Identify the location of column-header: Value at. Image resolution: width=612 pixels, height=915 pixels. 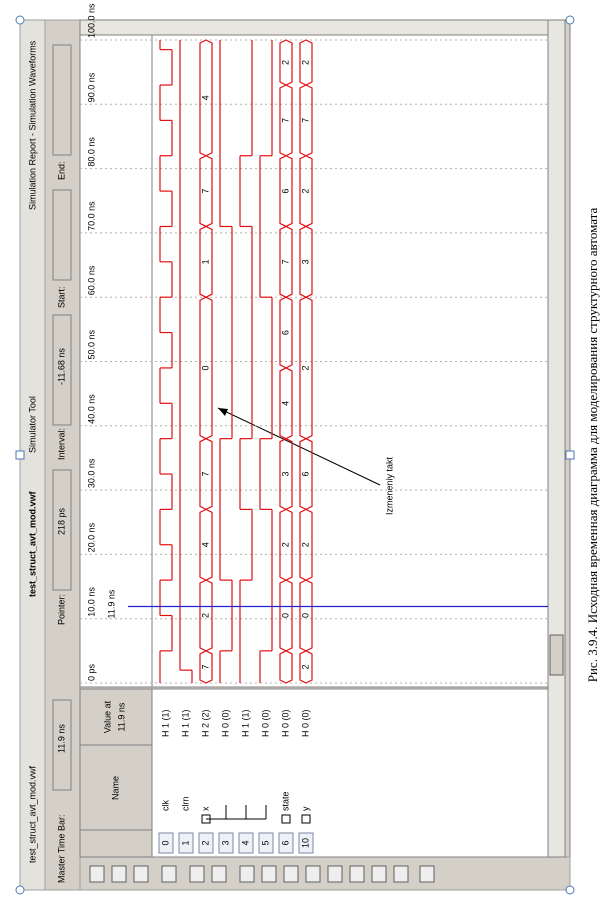
(107, 716).